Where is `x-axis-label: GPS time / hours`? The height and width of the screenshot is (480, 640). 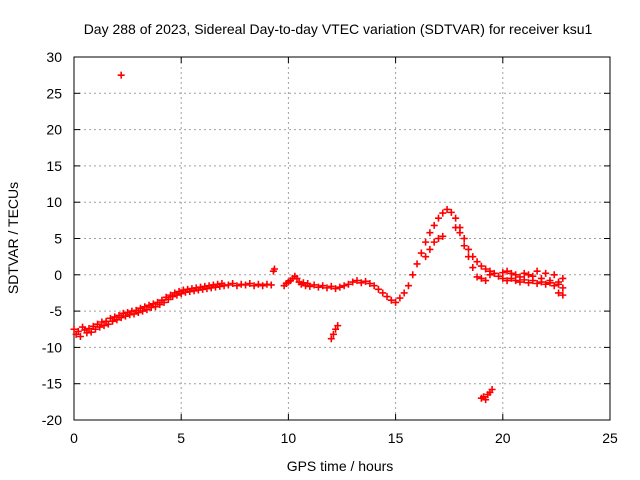
x-axis-label: GPS time / hours is located at coordinates (340, 466).